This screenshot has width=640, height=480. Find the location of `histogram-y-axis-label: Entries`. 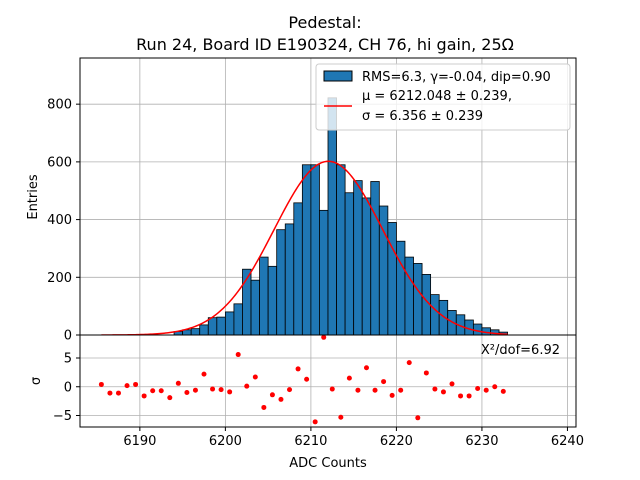

histogram-y-axis-label: Entries is located at coordinates (33, 197).